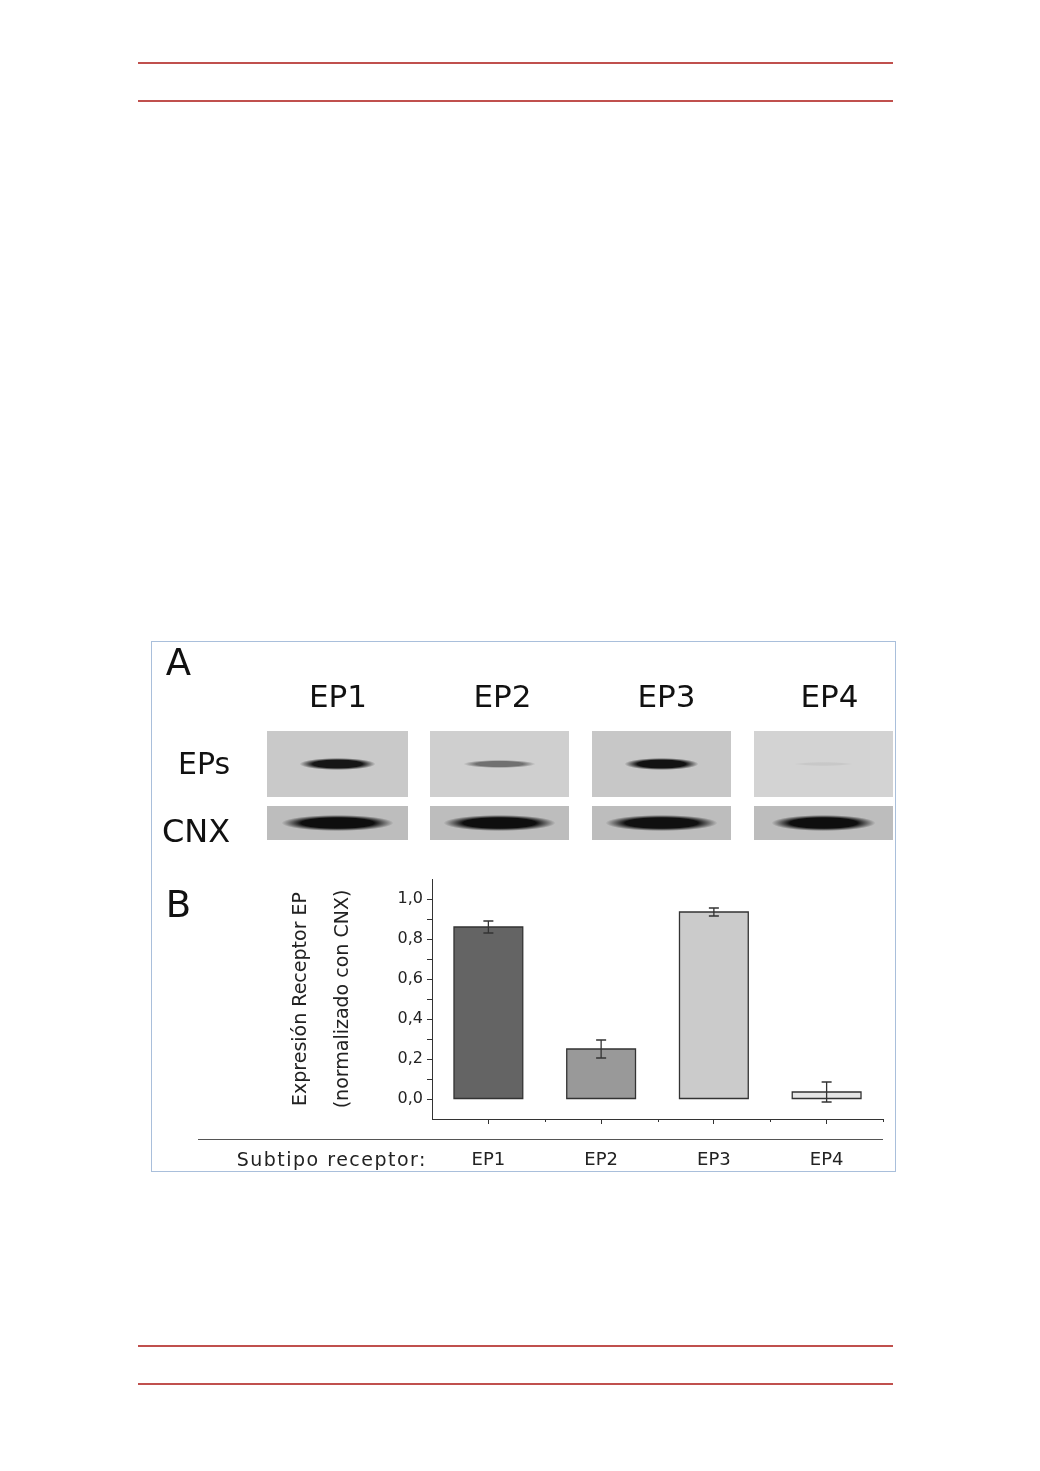  What do you see at coordinates (410, 938) in the screenshot?
I see `y-tick-label: 0,8` at bounding box center [410, 938].